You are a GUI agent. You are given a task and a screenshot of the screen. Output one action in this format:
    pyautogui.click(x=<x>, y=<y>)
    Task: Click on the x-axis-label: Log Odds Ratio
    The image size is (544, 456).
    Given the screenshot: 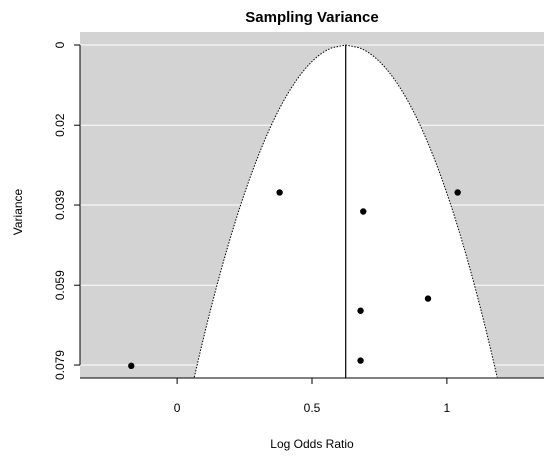 What is the action you would take?
    pyautogui.click(x=312, y=444)
    